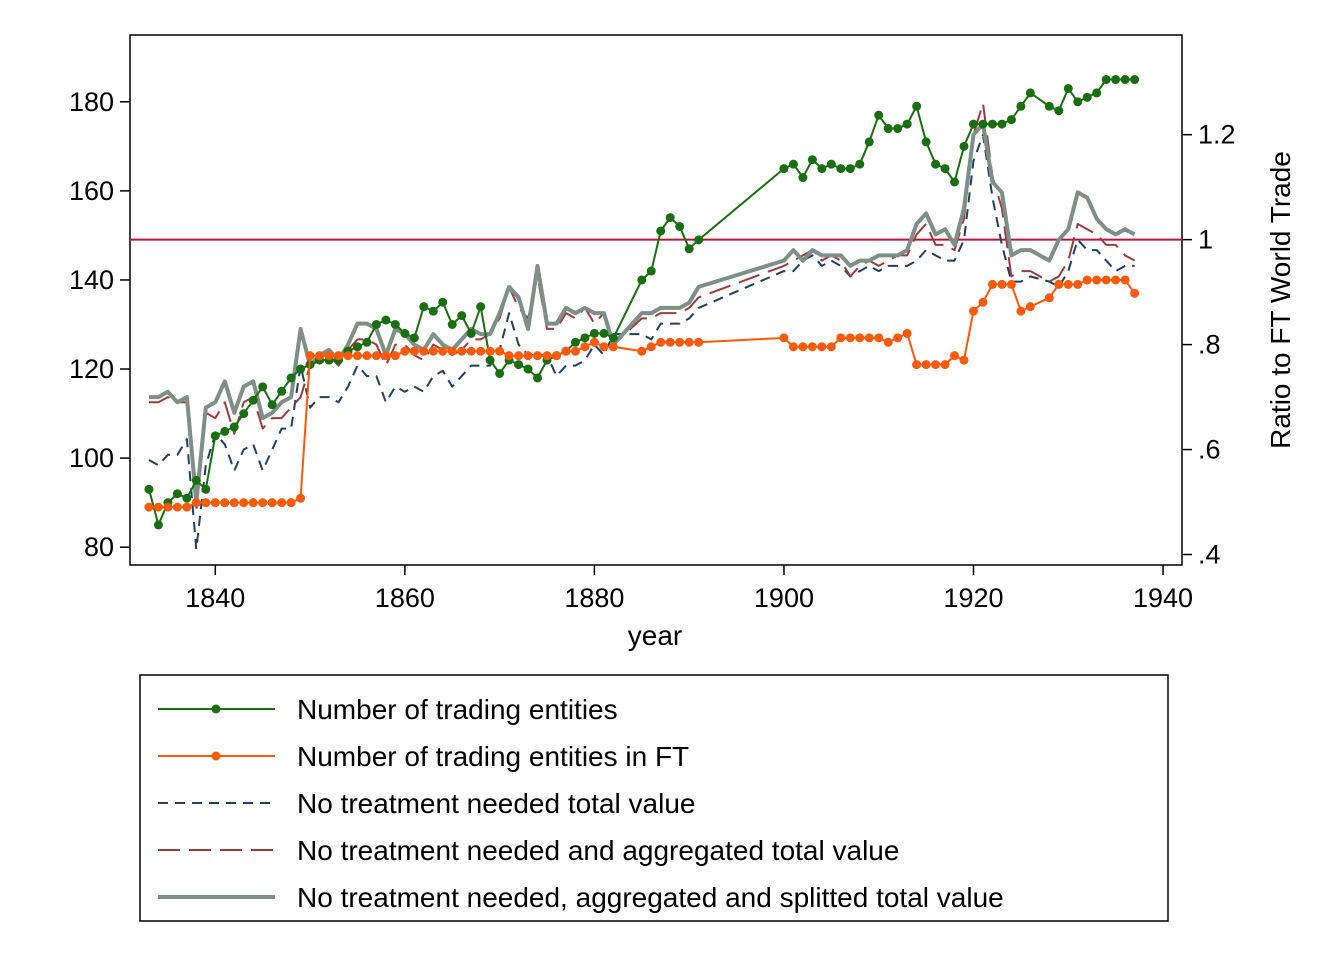 This screenshot has height=972, width=1336. What do you see at coordinates (496, 803) in the screenshot?
I see `legend-label: No treatment needed total value` at bounding box center [496, 803].